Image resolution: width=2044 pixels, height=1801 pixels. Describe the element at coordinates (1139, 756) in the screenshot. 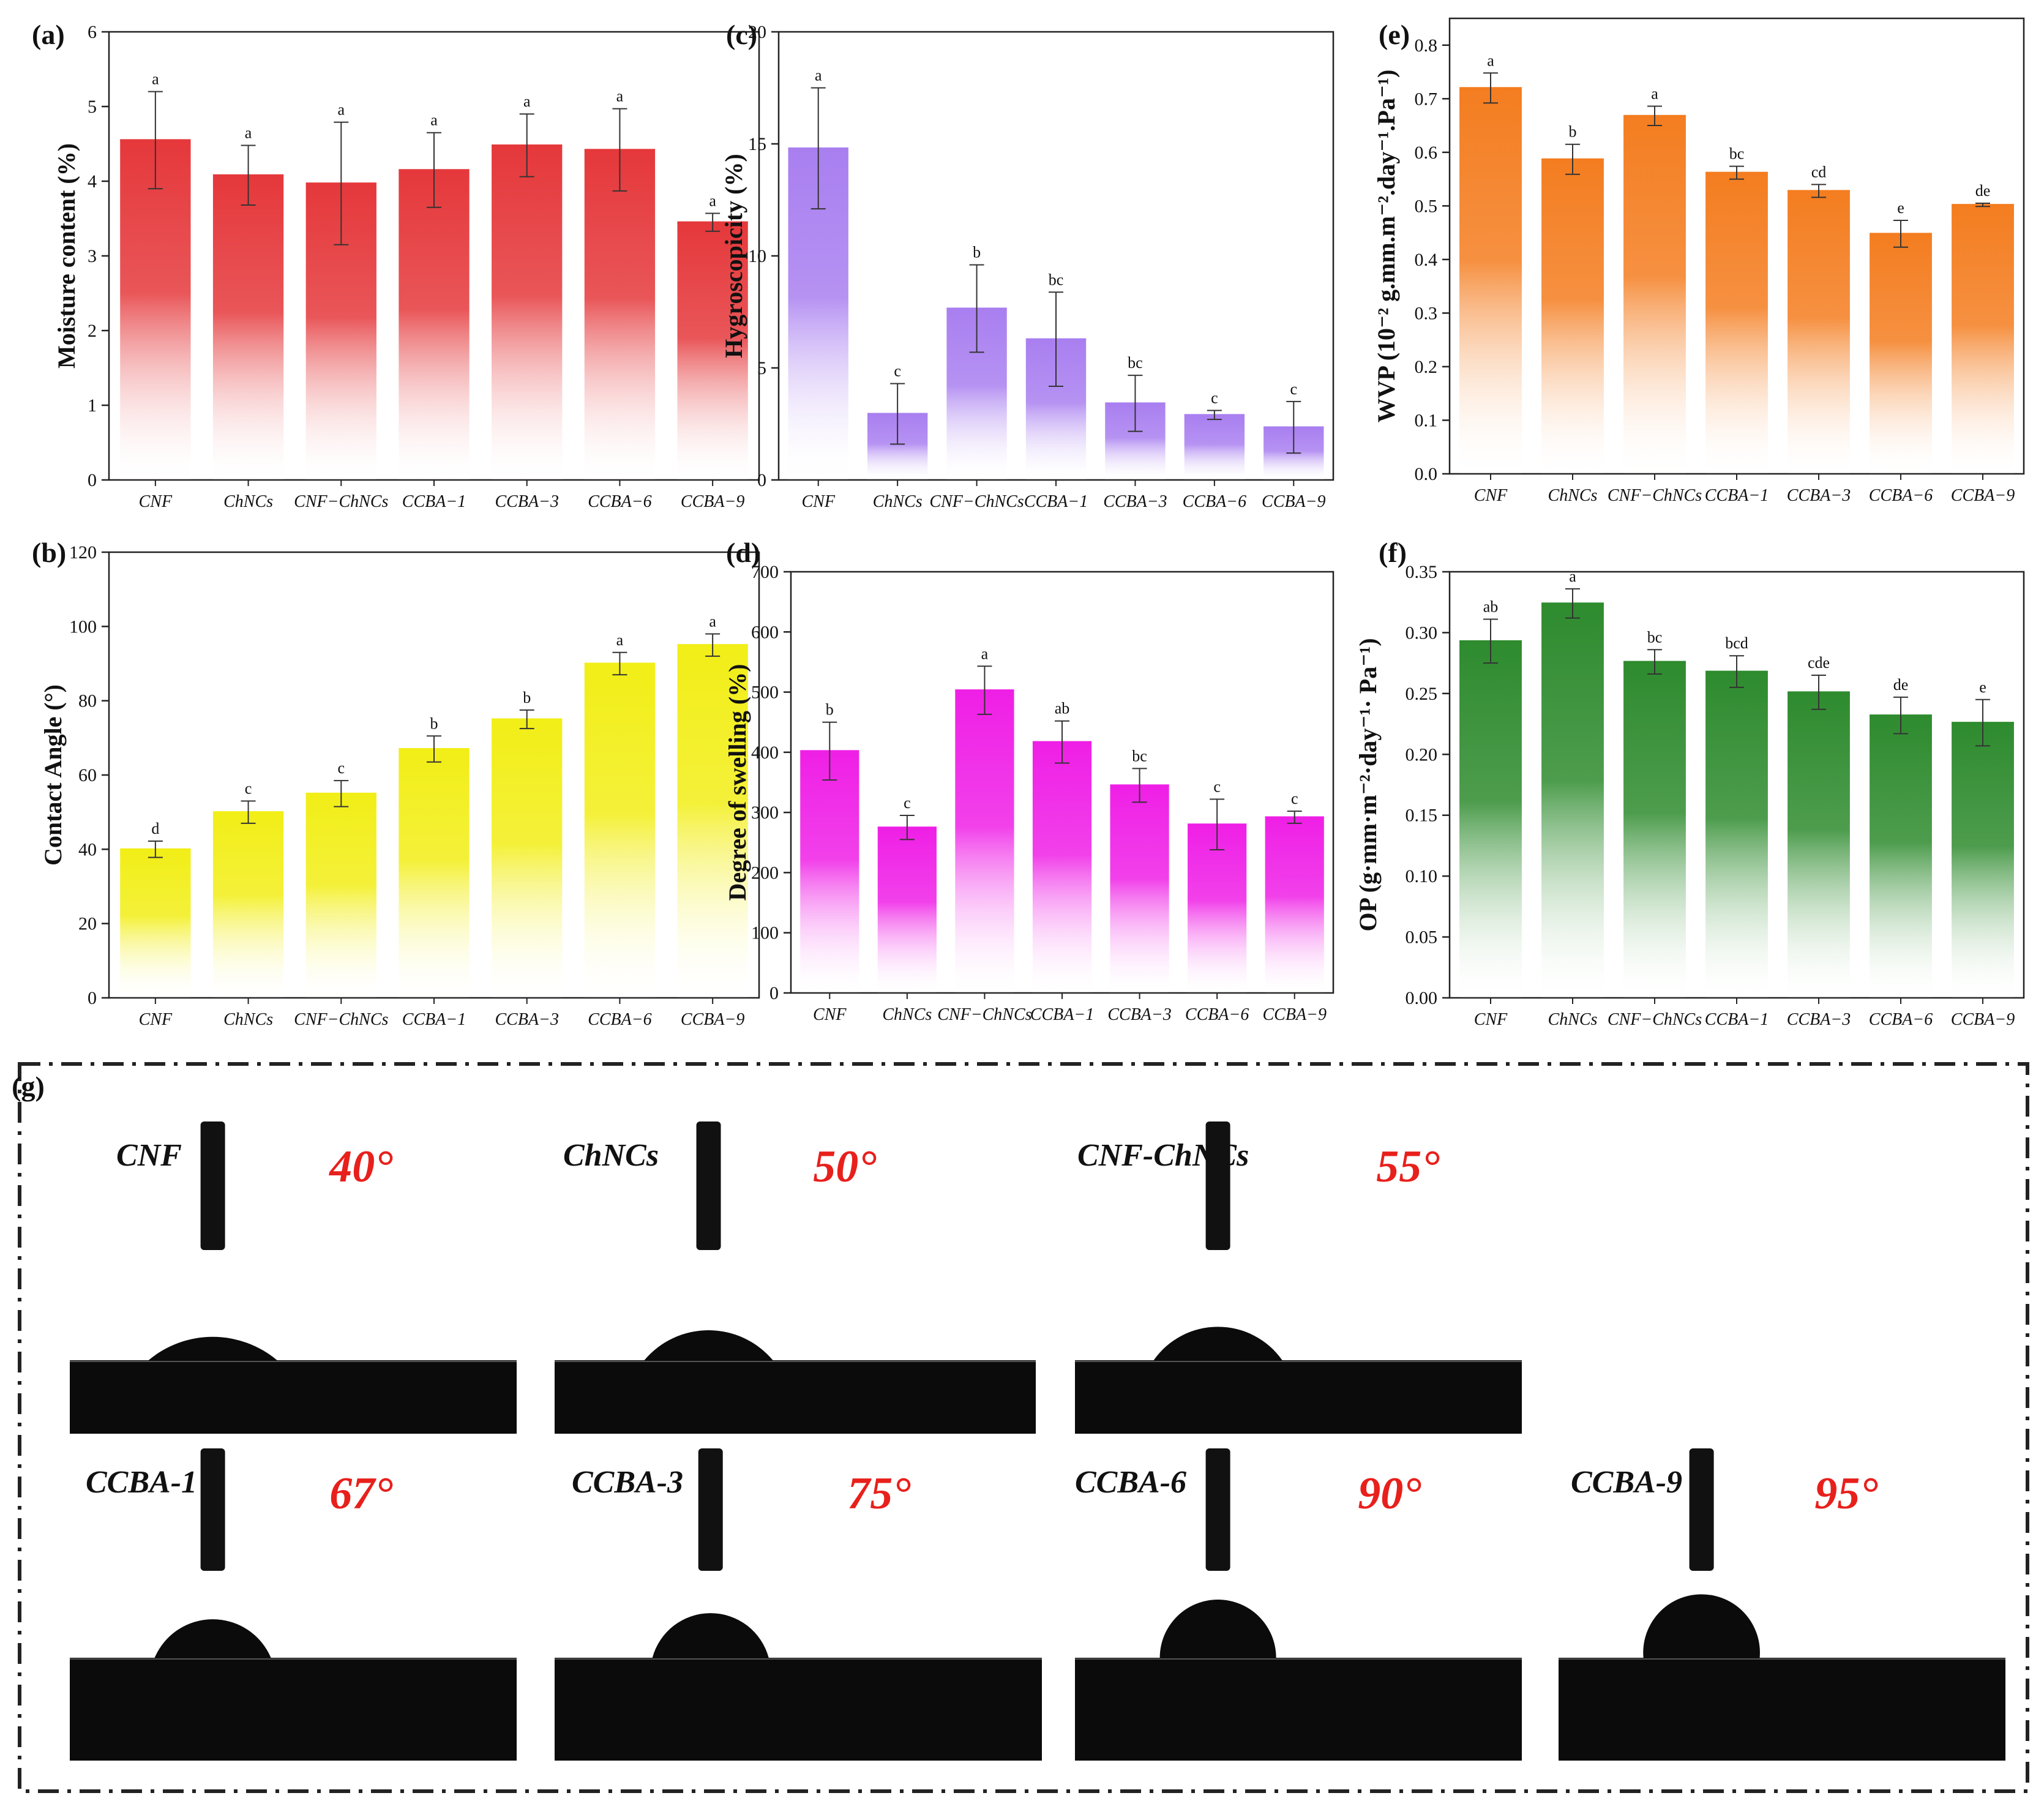

I see `significance-letter: bc` at that location.